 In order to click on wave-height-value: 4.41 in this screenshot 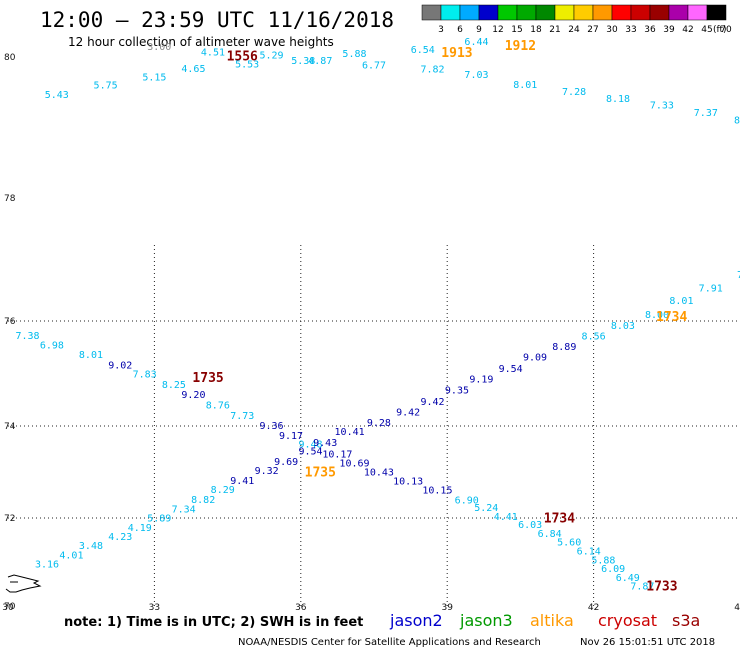, I will do `click(506, 517)`.